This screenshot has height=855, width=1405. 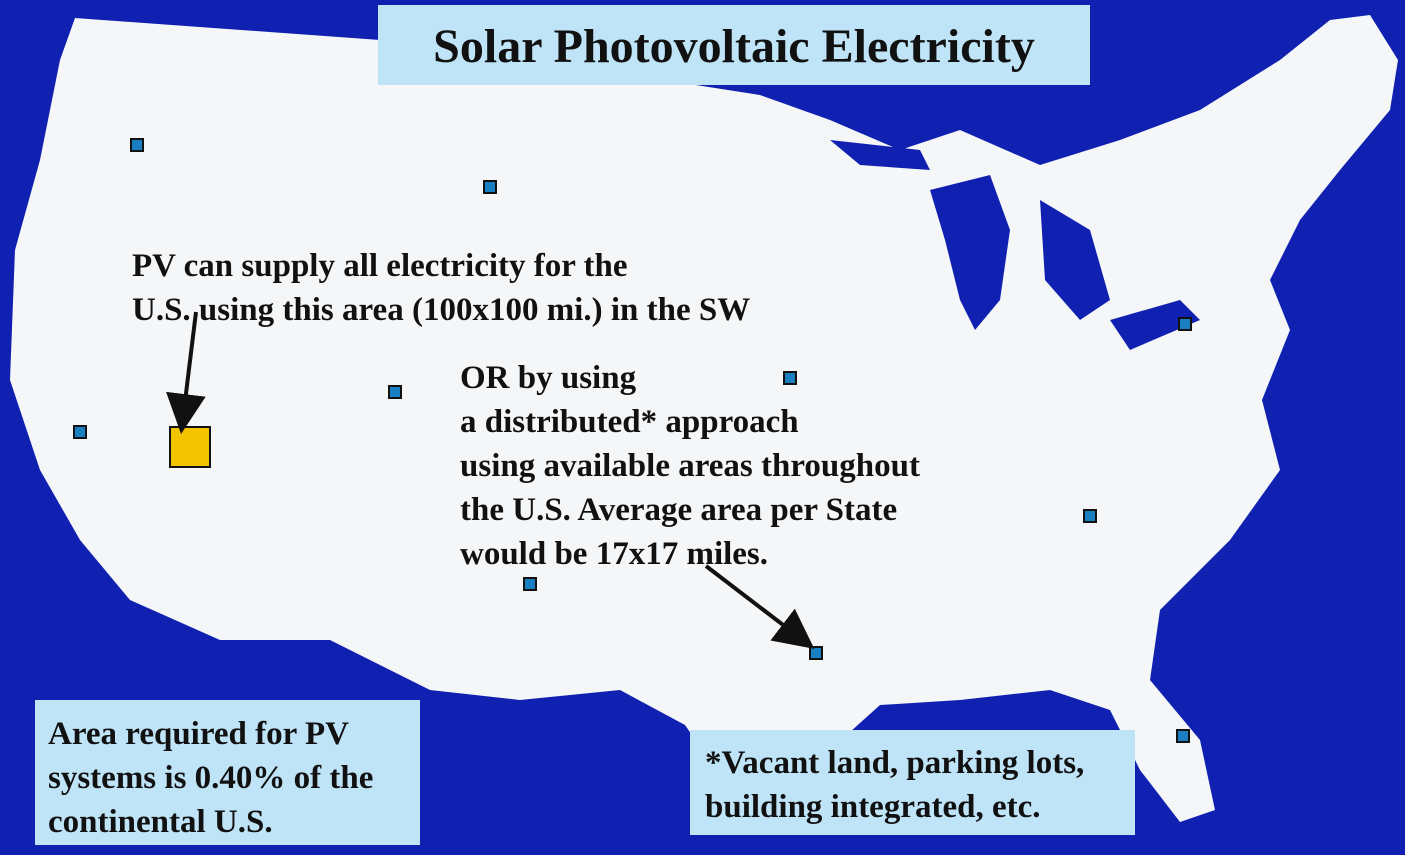 I want to click on annotation-line: *Vacant land, parking lots,, so click(x=894, y=763).